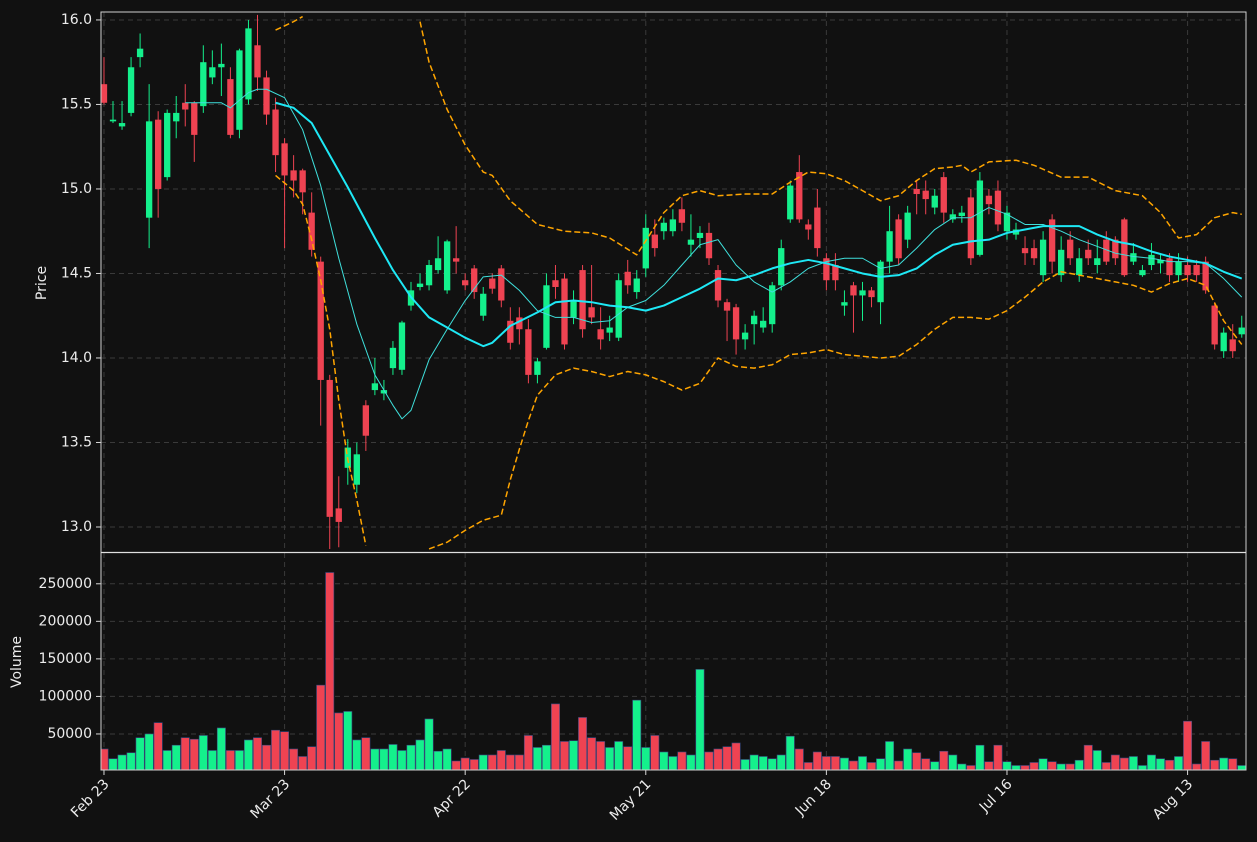  I want to click on y-tick-label: 200000, so click(65, 621).